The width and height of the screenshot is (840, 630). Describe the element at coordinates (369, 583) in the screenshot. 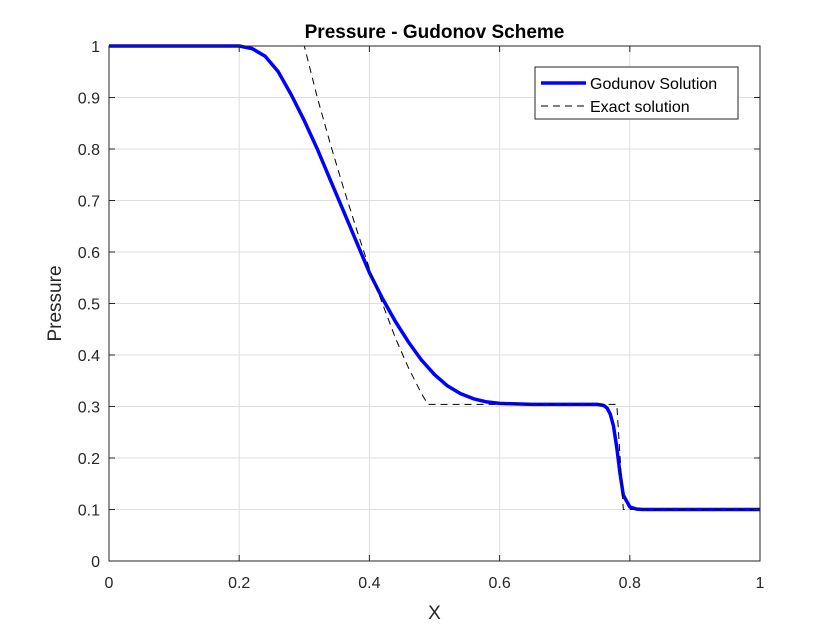

I see `x-tick-label: 0.4` at that location.